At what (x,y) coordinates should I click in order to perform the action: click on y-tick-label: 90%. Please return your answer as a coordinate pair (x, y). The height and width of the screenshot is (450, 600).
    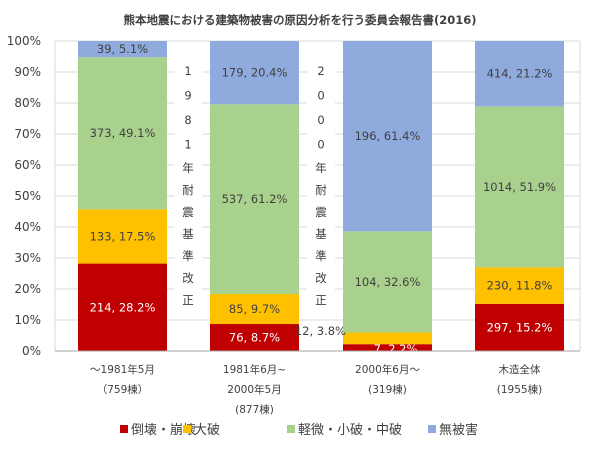
    Looking at the image, I should click on (27, 72).